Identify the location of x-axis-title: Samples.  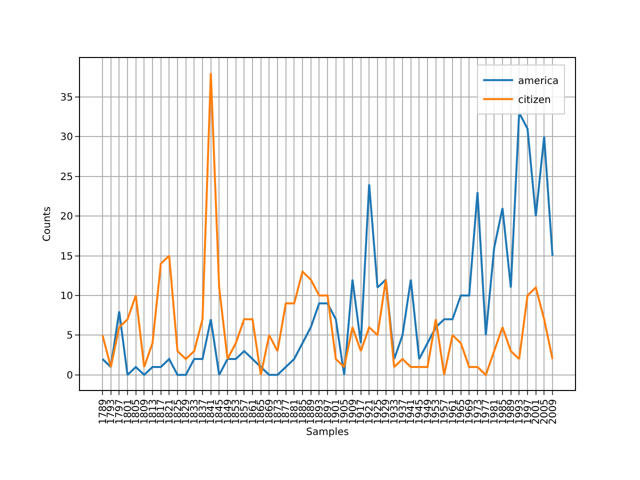
(327, 432).